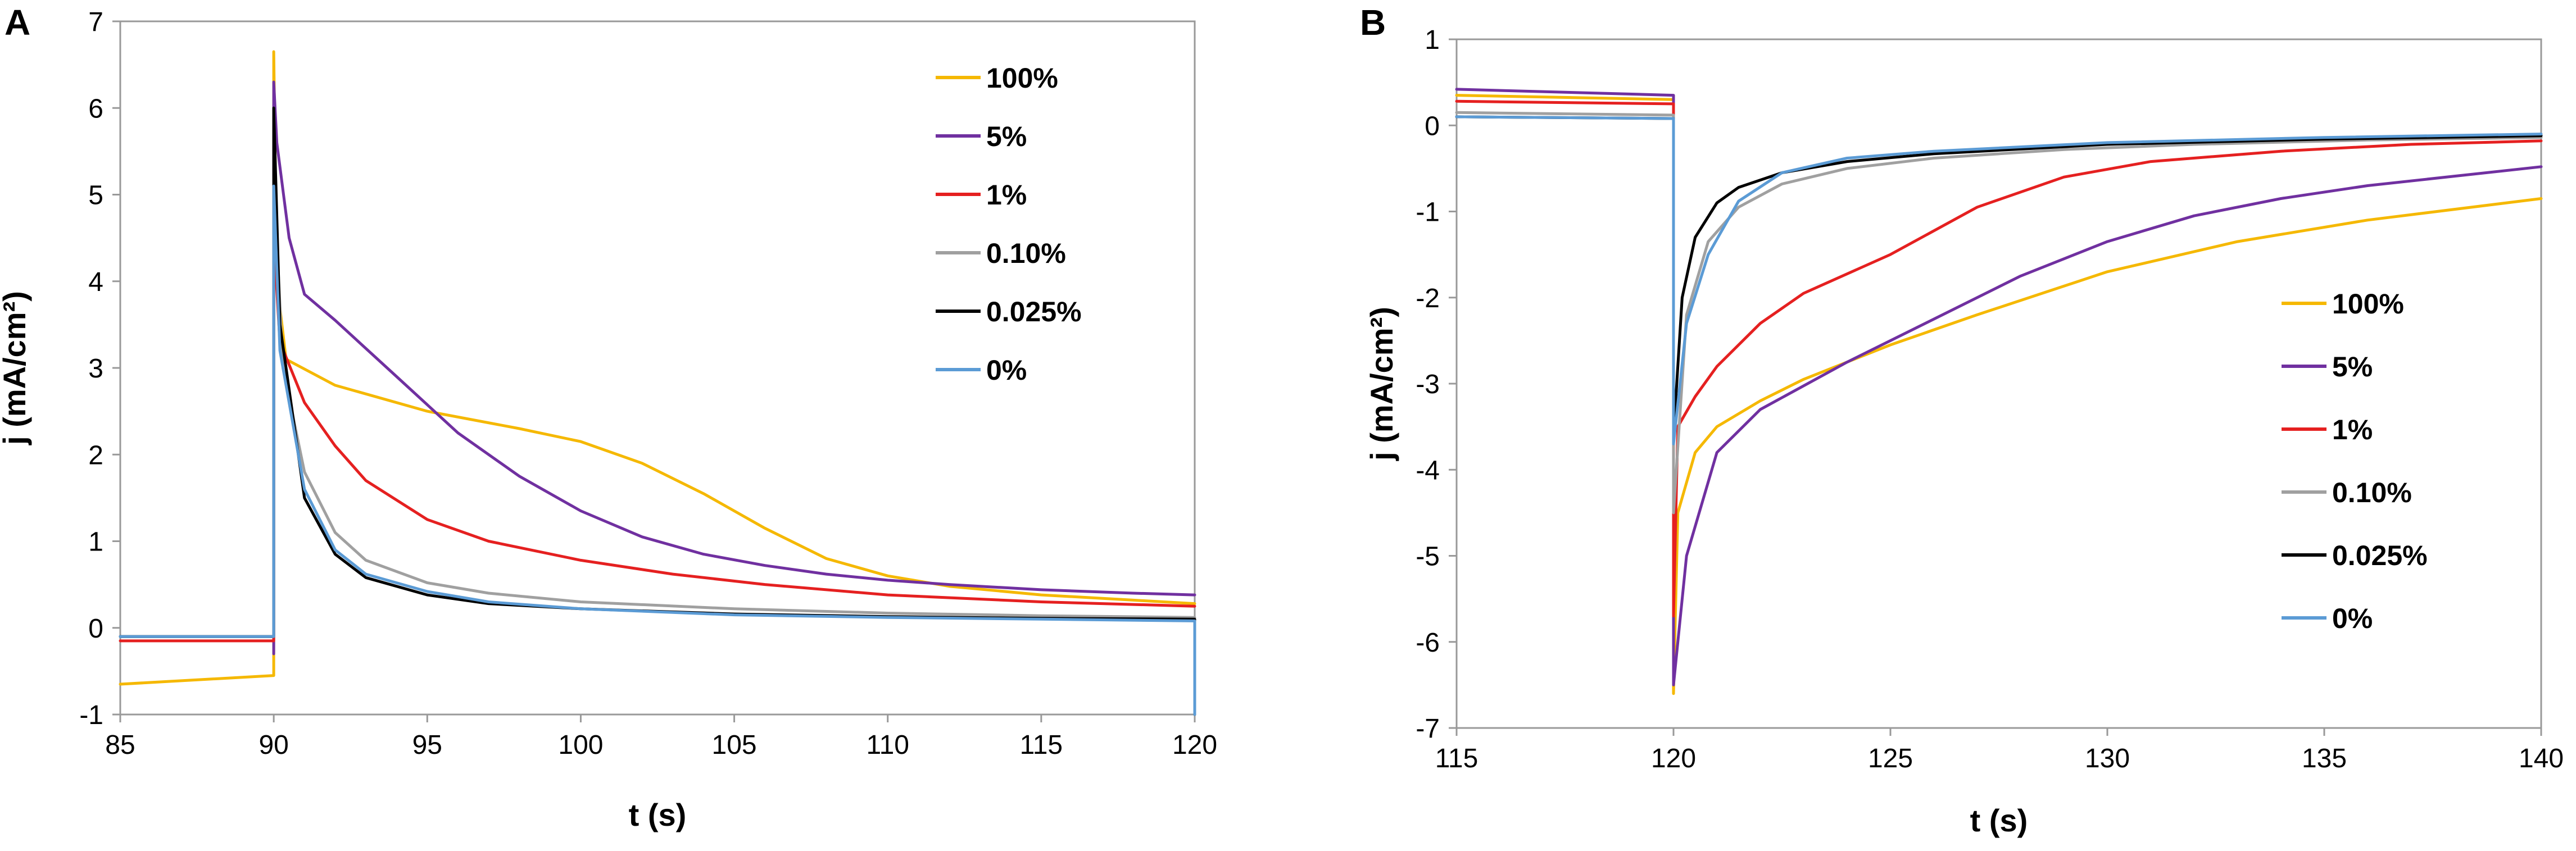  What do you see at coordinates (1673, 758) in the screenshot?
I see `x-tick-label-b: 120` at bounding box center [1673, 758].